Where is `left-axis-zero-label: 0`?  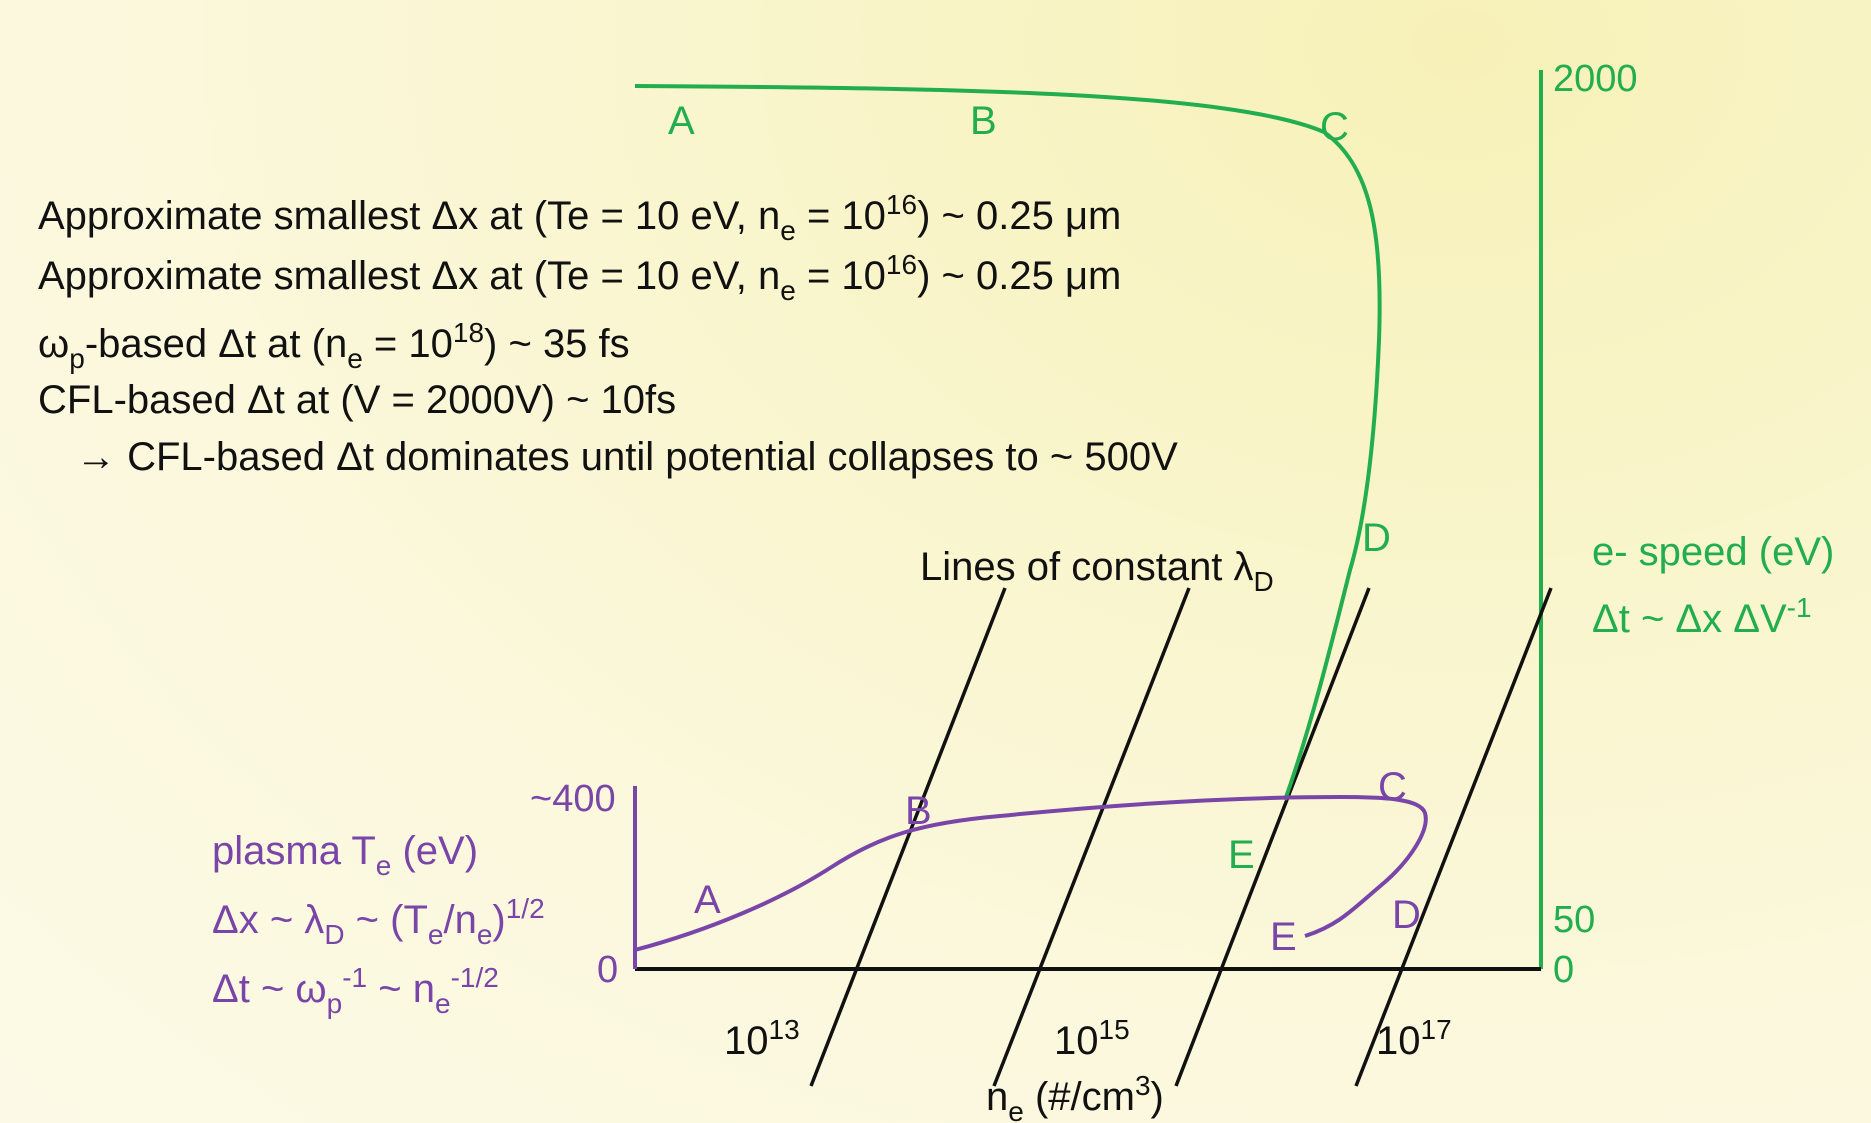
left-axis-zero-label: 0 is located at coordinates (607, 970).